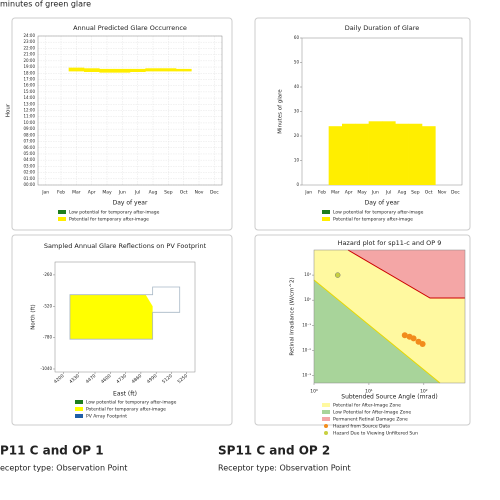 This screenshot has width=500, height=500. Describe the element at coordinates (382, 28) in the screenshot. I see `chart-title: Daily Duration of Glare` at that location.